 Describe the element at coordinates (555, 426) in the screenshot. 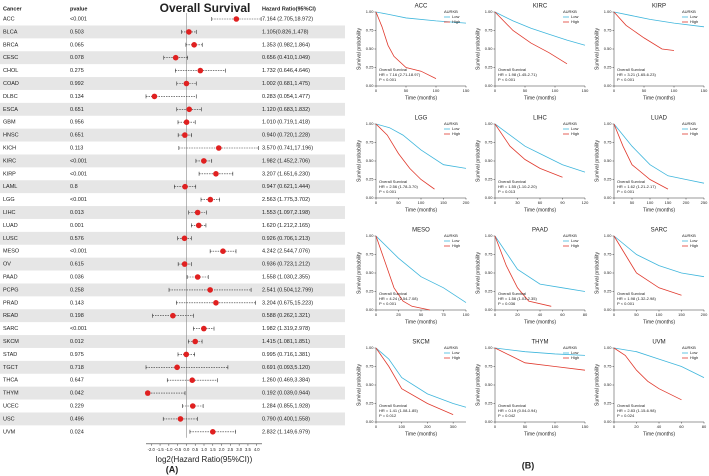

I see `x-tick-label: 100` at that location.